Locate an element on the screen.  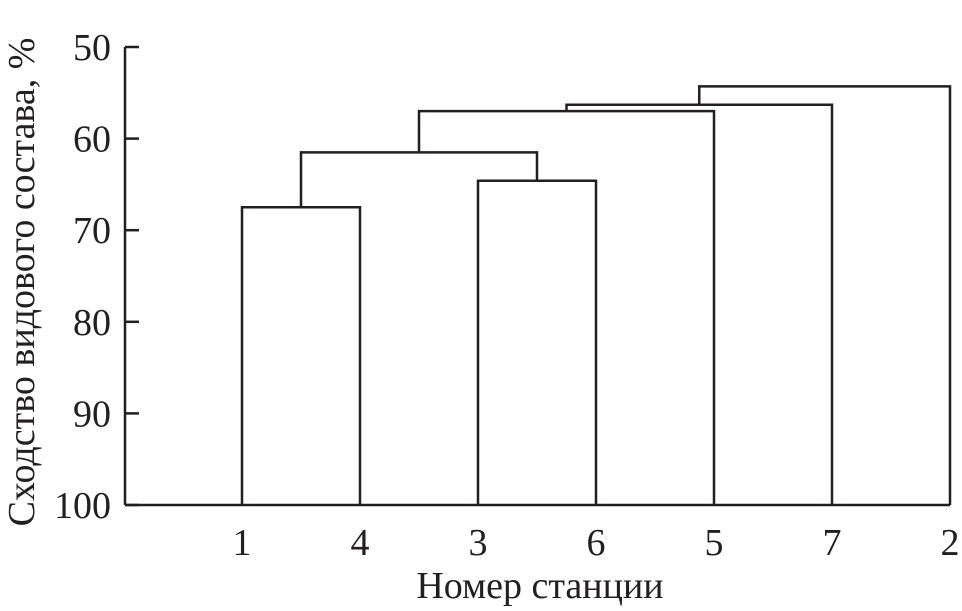
y-tick-label: 60 is located at coordinates (92, 140).